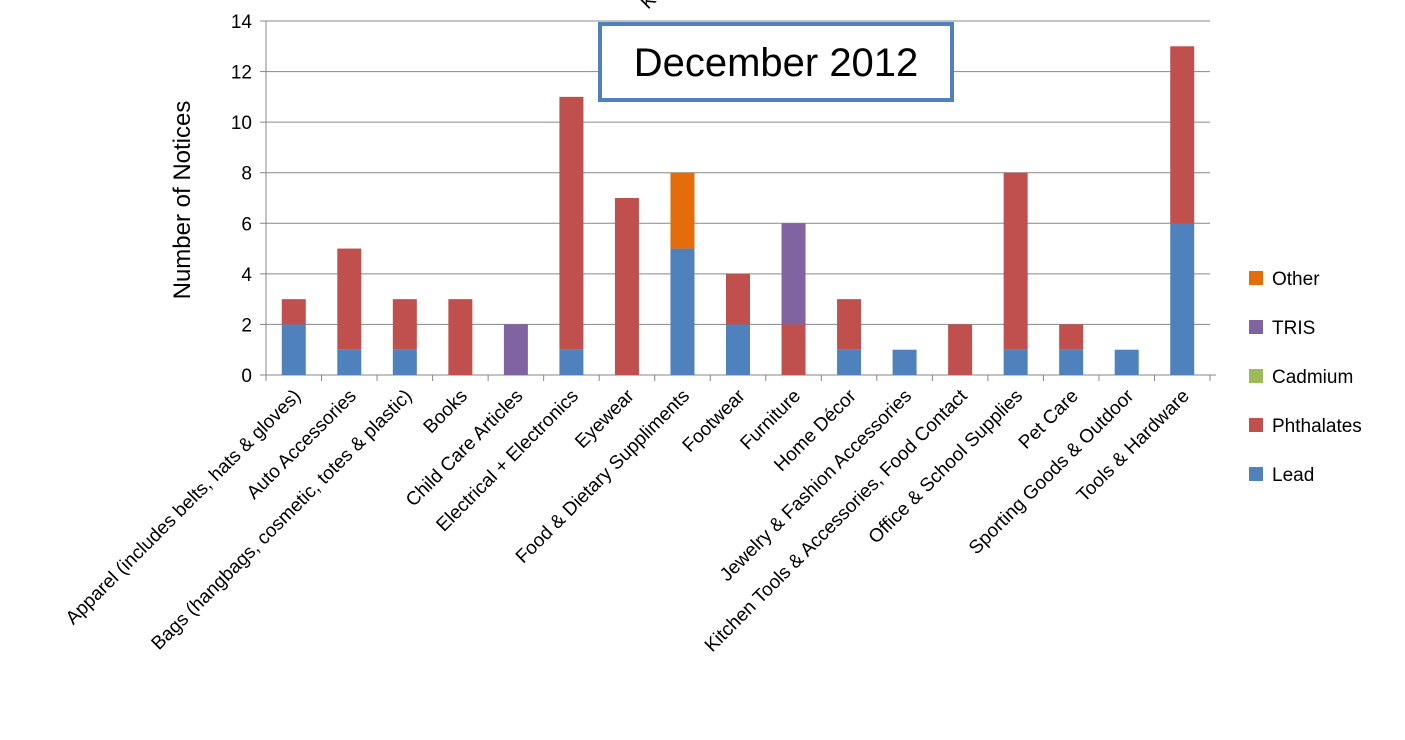 The image size is (1405, 740). I want to click on y-tick-label: 12, so click(241, 73).